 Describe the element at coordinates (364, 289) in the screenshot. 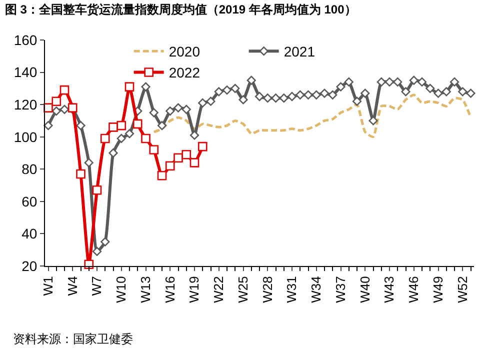

I see `x-tick-label: W40` at that location.